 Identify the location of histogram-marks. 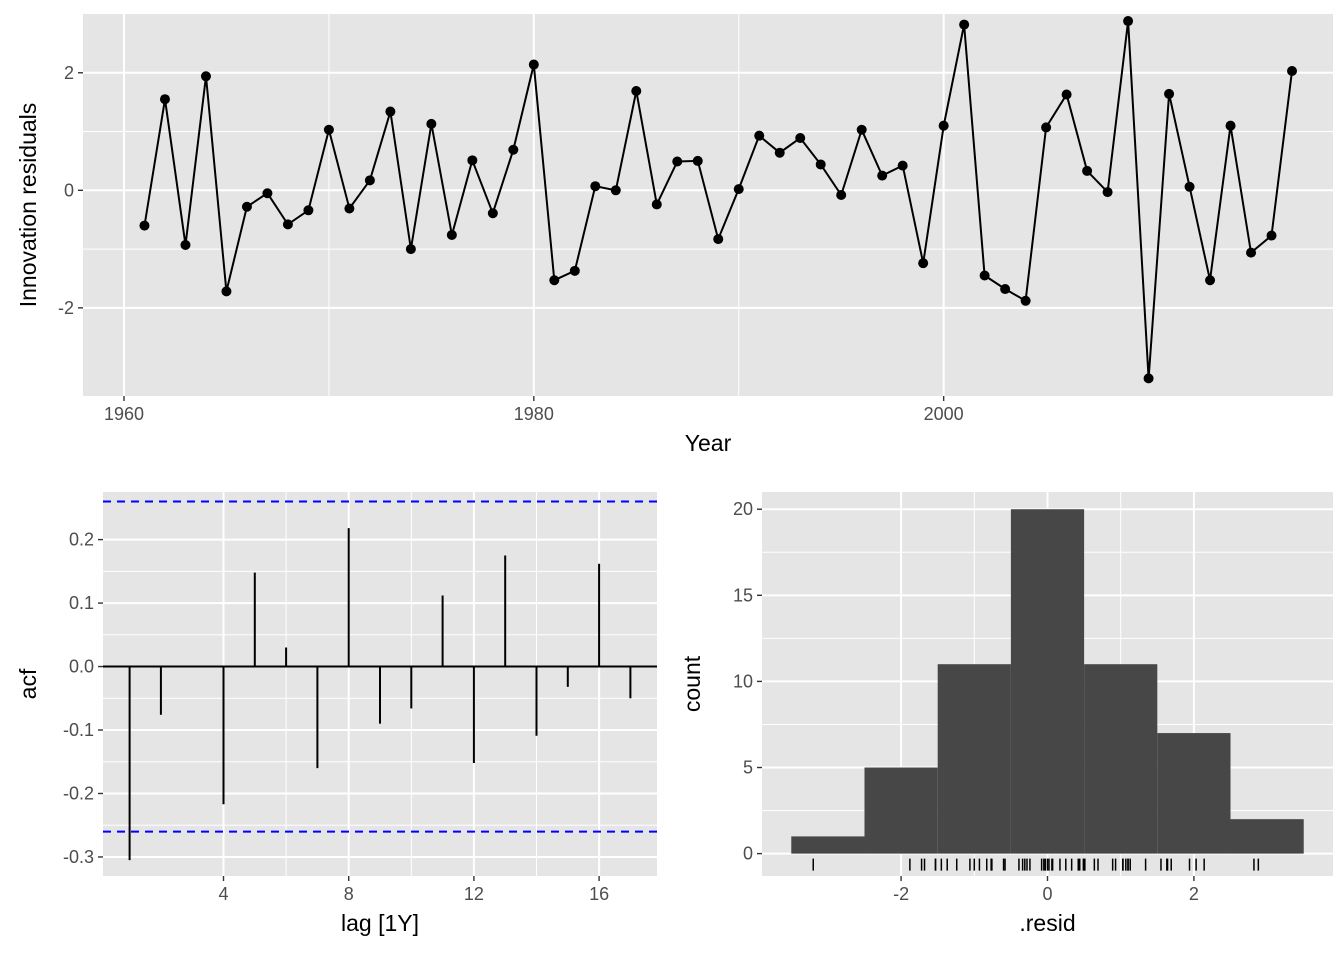
(1047, 690).